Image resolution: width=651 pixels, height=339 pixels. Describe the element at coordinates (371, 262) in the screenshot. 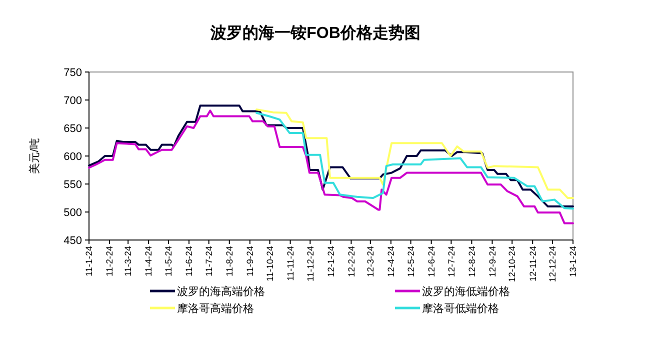

I see `x-tick-label: 12-3-24` at that location.